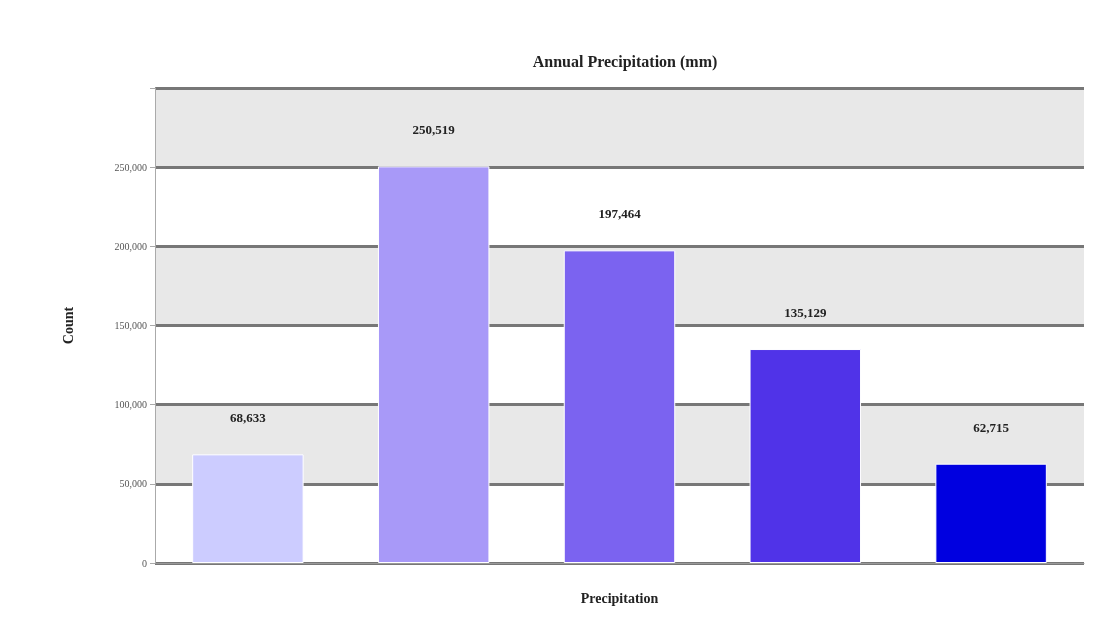 The width and height of the screenshot is (1096, 627). Describe the element at coordinates (620, 214) in the screenshot. I see `data-label: 197,464` at that location.